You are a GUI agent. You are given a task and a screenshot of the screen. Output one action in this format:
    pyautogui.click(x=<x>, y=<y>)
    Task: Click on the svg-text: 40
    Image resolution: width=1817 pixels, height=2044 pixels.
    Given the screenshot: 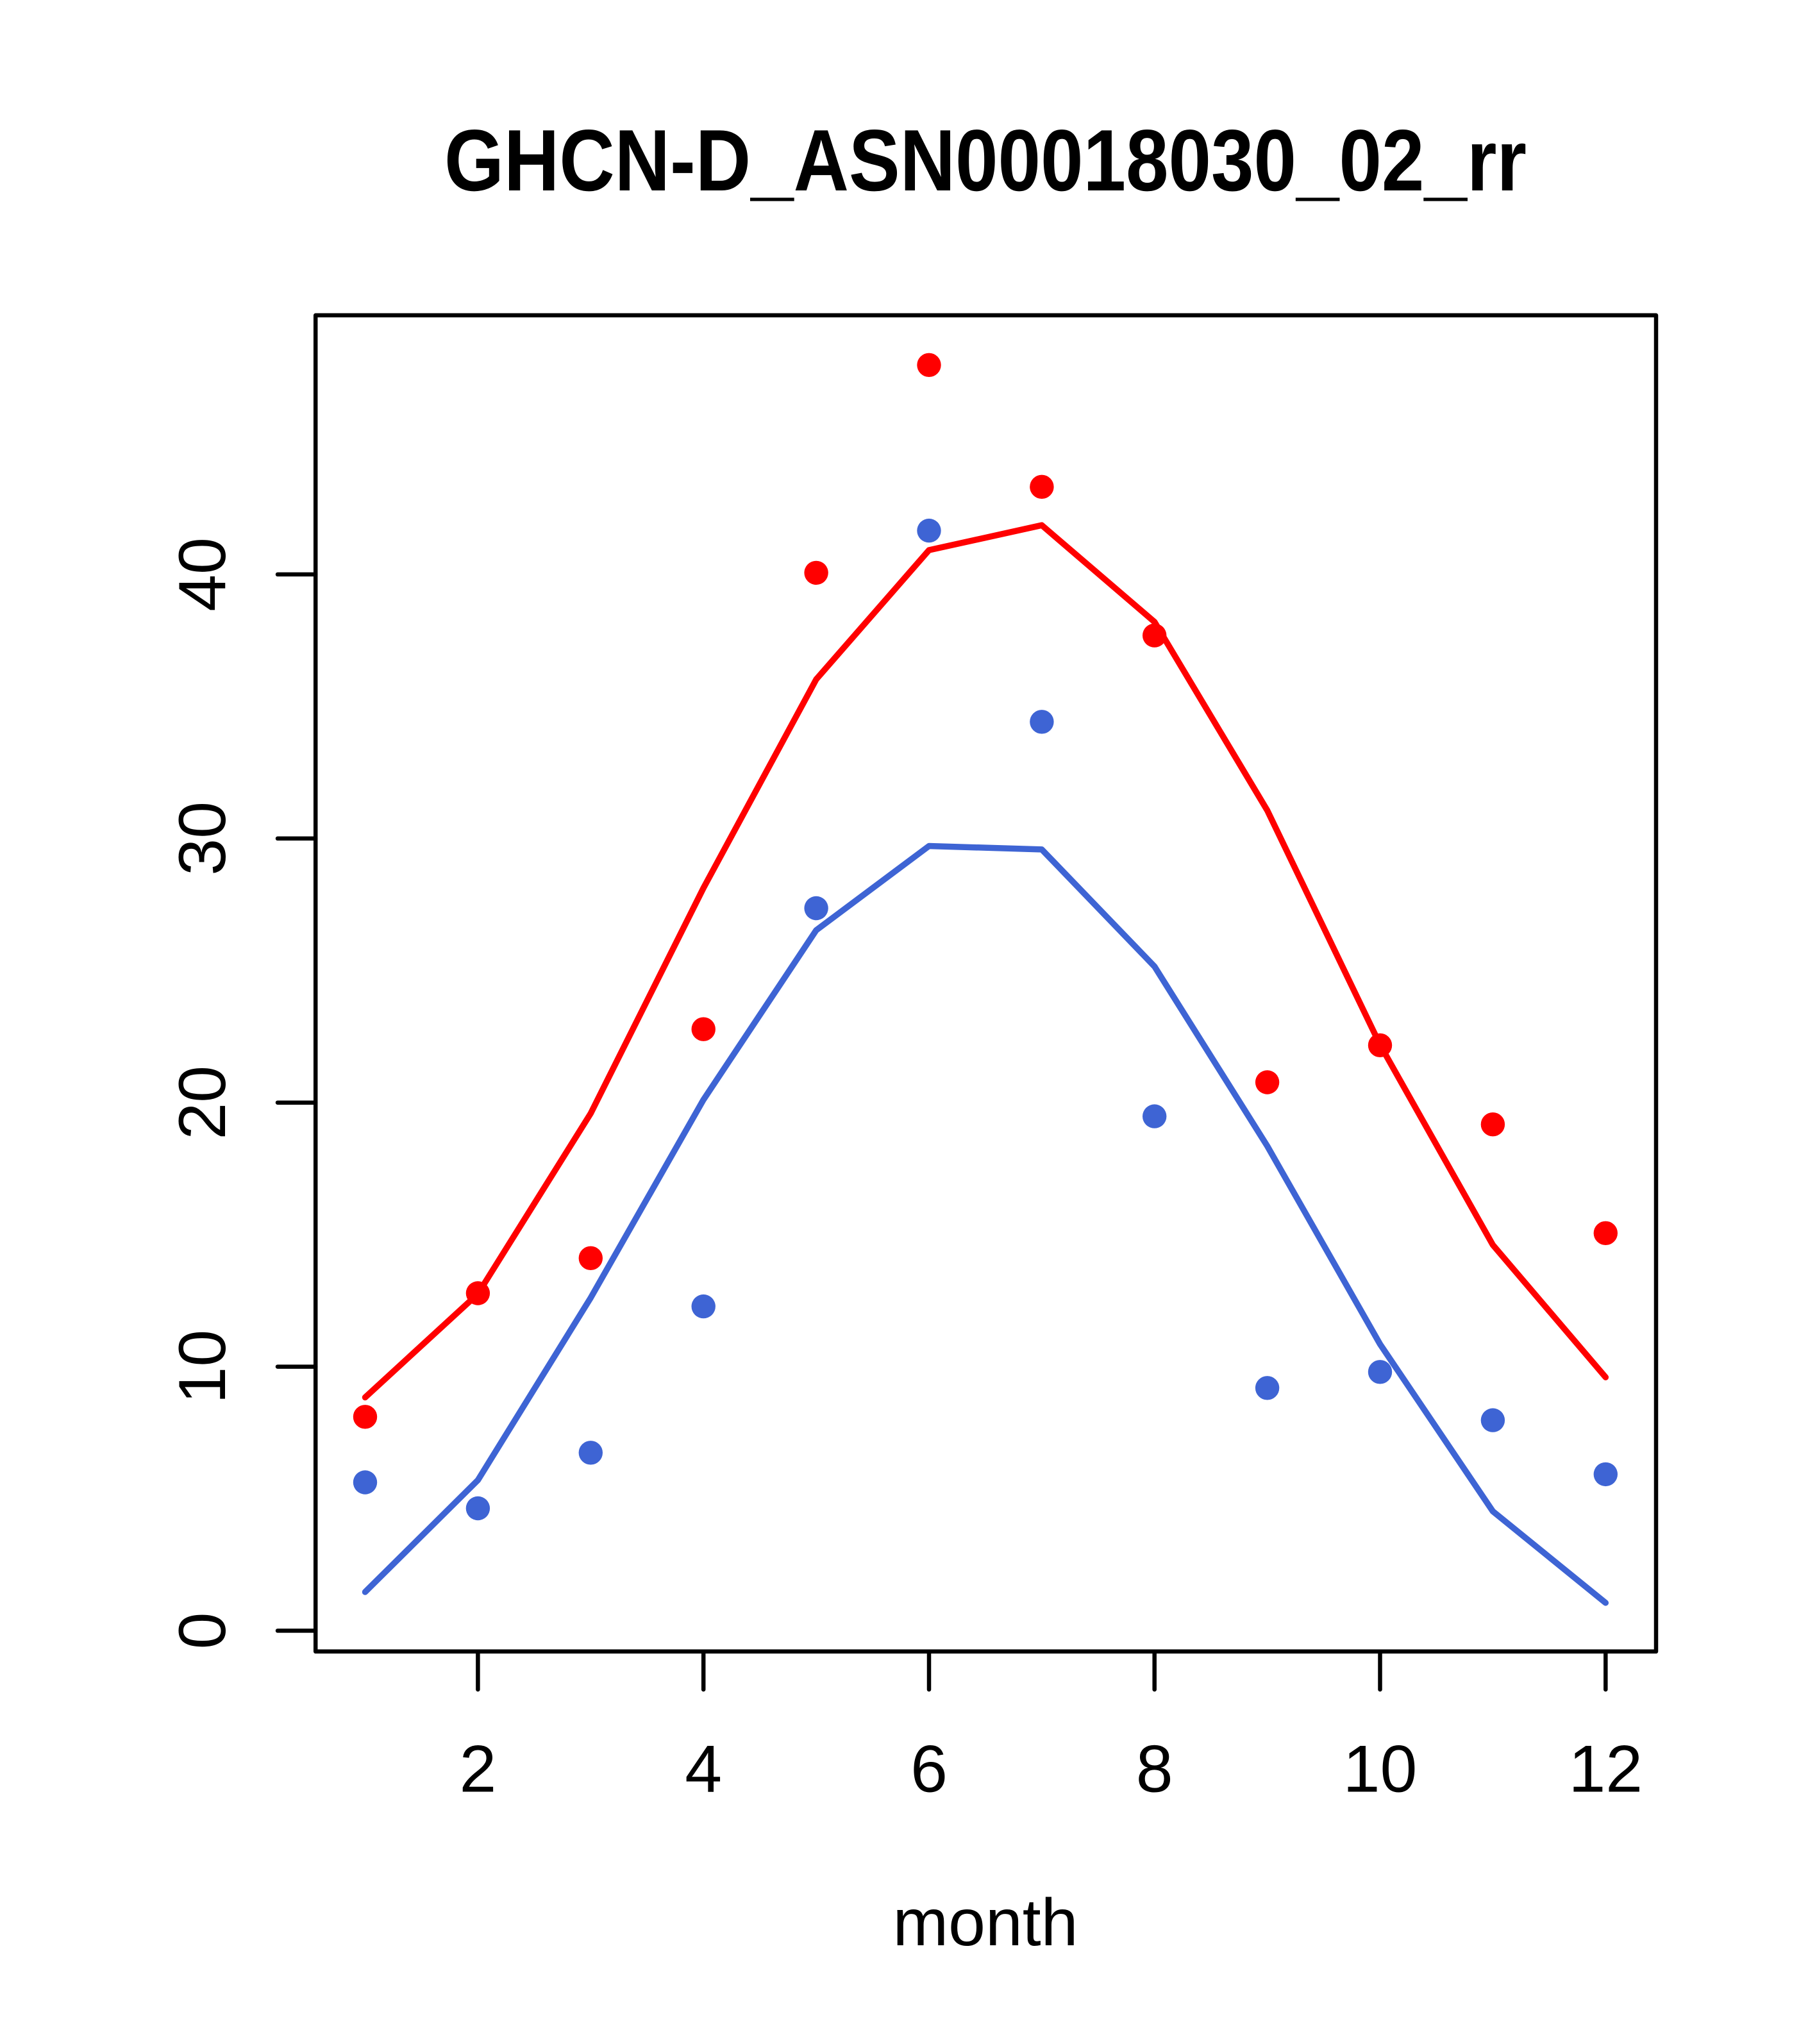 What is the action you would take?
    pyautogui.click(x=202, y=575)
    